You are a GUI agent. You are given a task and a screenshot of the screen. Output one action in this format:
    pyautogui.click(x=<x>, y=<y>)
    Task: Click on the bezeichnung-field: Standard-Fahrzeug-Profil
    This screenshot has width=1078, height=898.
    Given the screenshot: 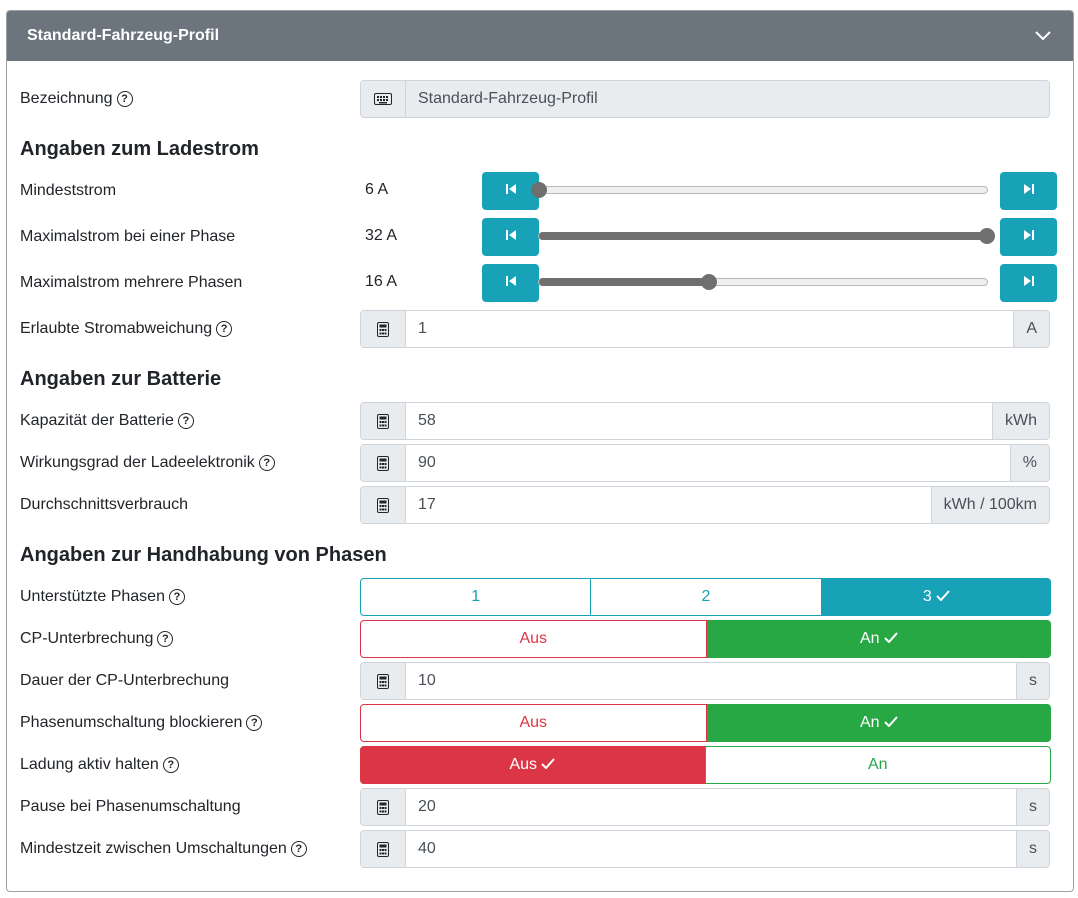 What is the action you would take?
    pyautogui.click(x=727, y=99)
    